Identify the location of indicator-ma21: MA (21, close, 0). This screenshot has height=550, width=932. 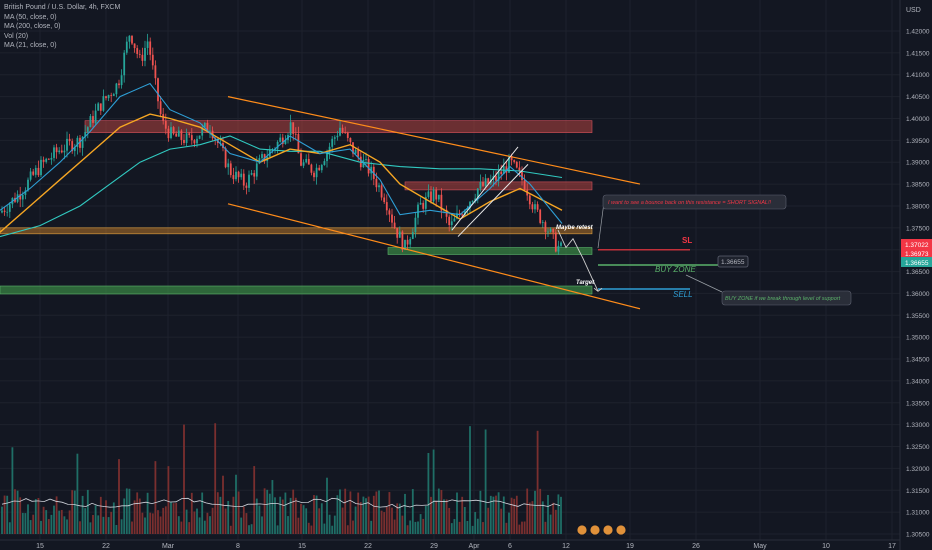
(30, 45).